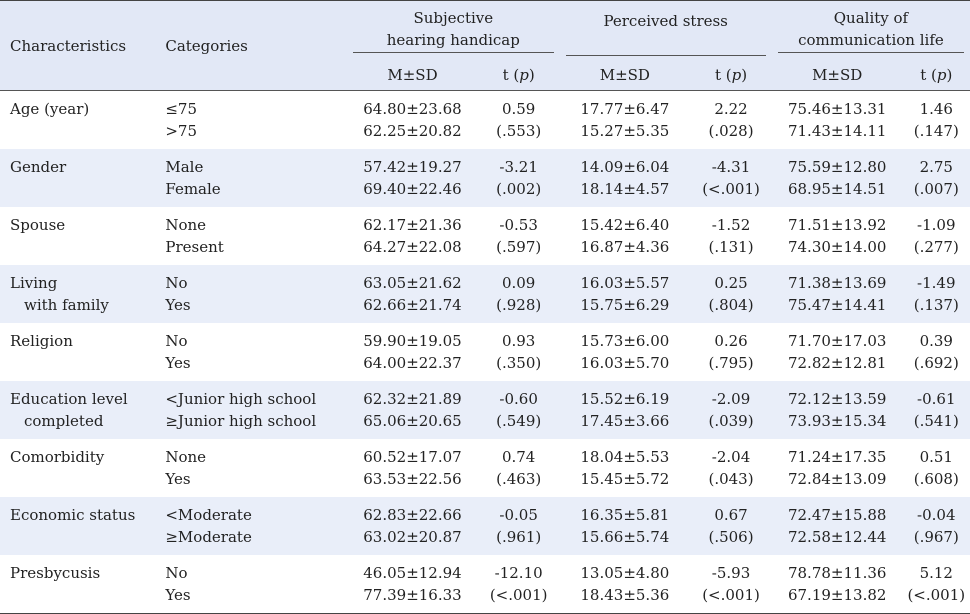  What do you see at coordinates (731, 410) in the screenshot?
I see `stress-t-cell: -2.09 (.039)` at bounding box center [731, 410].